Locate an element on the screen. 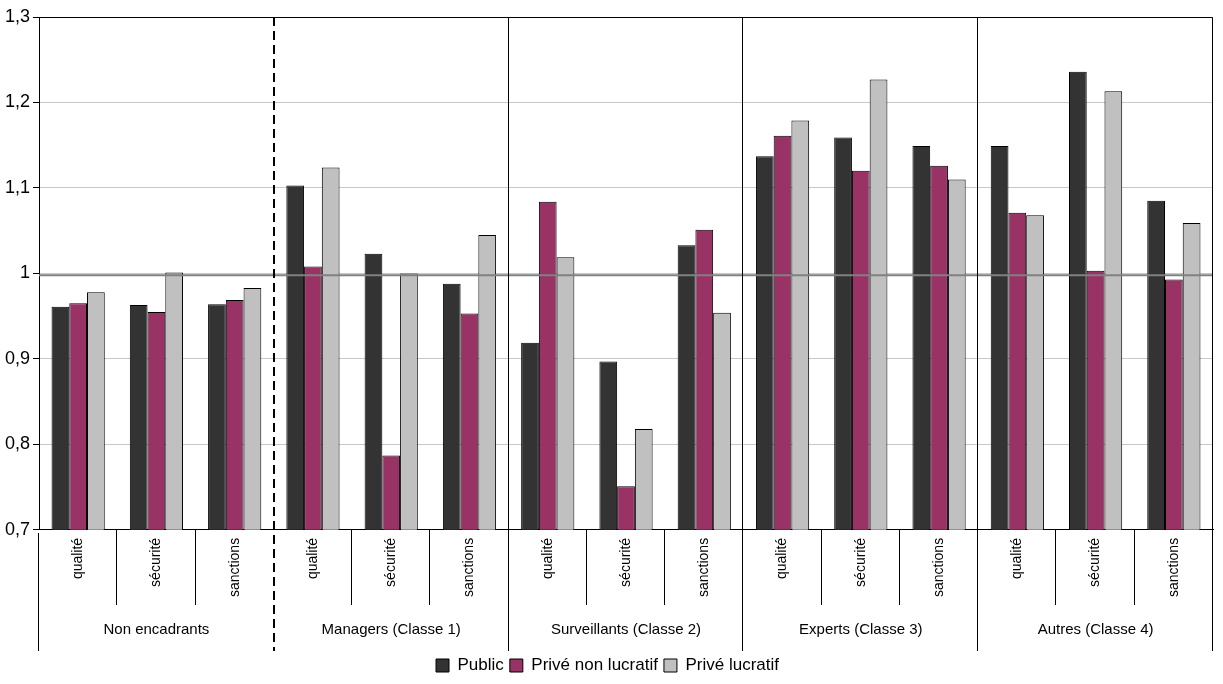 The image size is (1223, 684). y-tick-label: 1,2 is located at coordinates (17, 101).